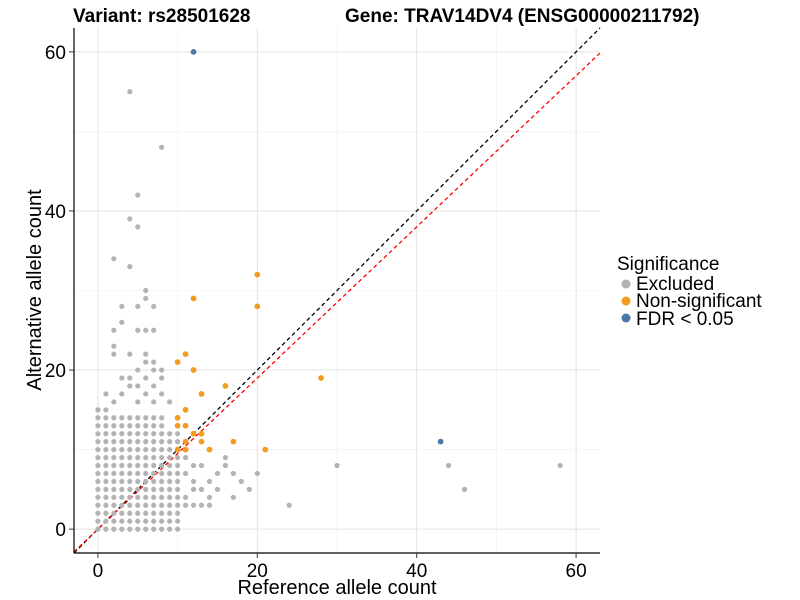 This screenshot has height=600, width=800. I want to click on x-tick-label: 40, so click(416, 571).